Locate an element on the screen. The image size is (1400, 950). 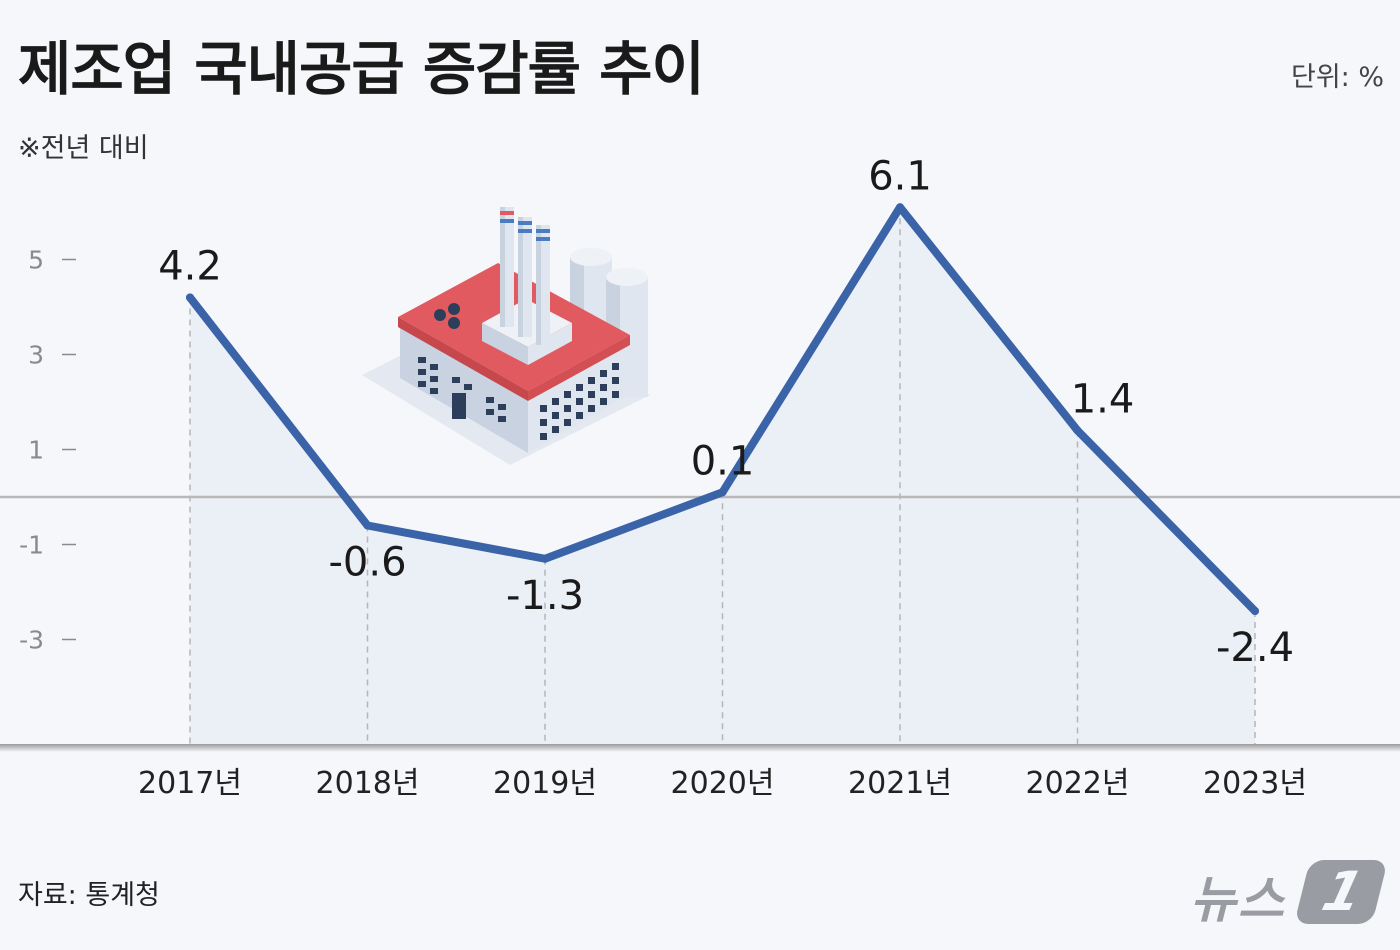
y-tick-label: 1 is located at coordinates (36, 450).